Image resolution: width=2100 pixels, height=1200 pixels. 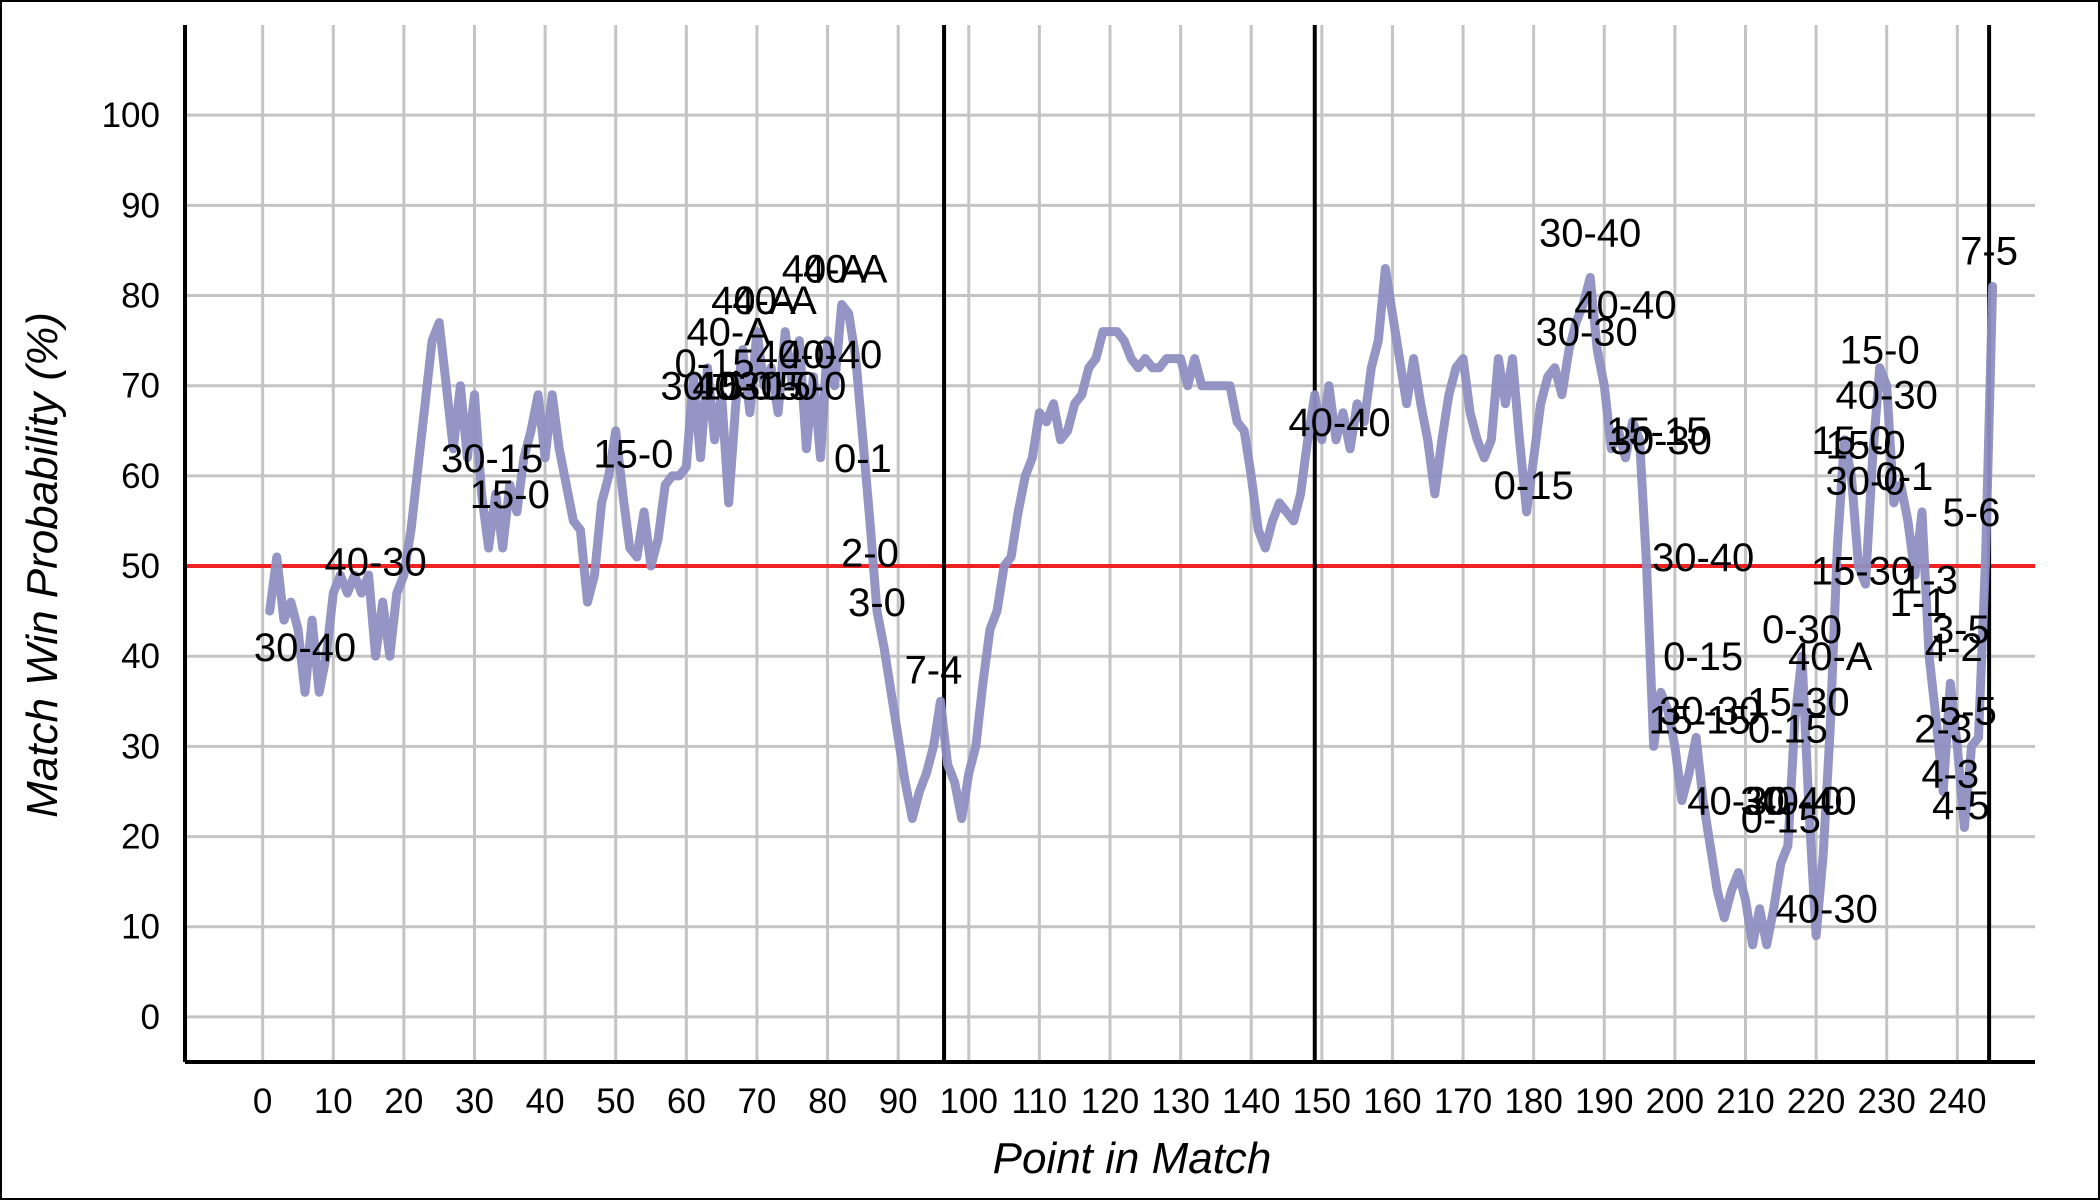 What do you see at coordinates (1463, 1101) in the screenshot?
I see `x-tick-label: 170` at bounding box center [1463, 1101].